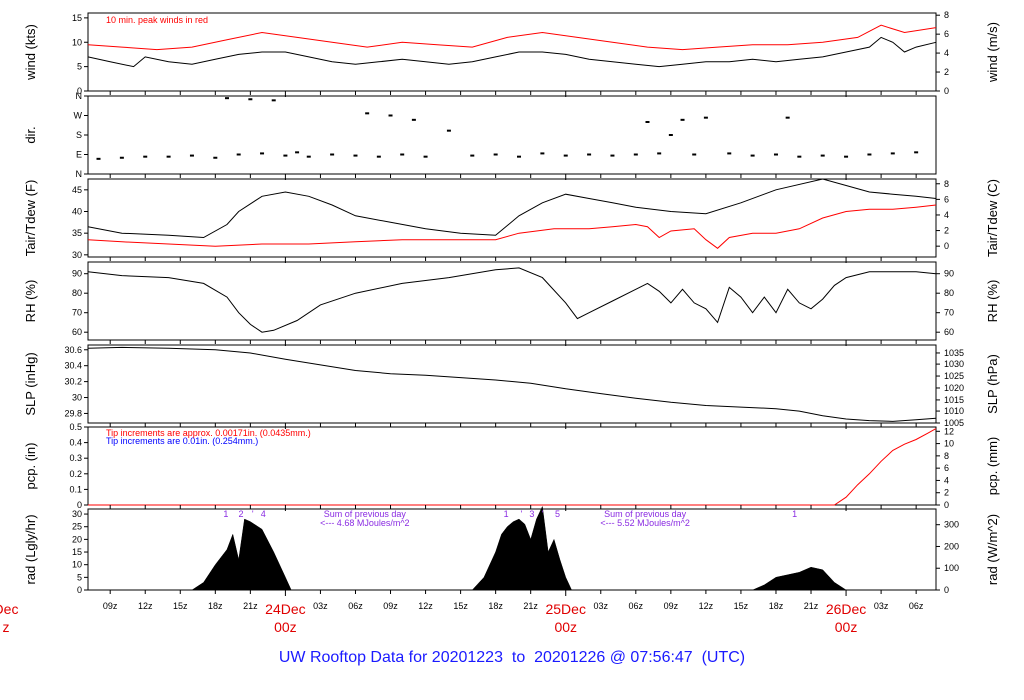 This screenshot has height=700, width=1024. I want to click on y-tick-label: 0.5, so click(75, 427).